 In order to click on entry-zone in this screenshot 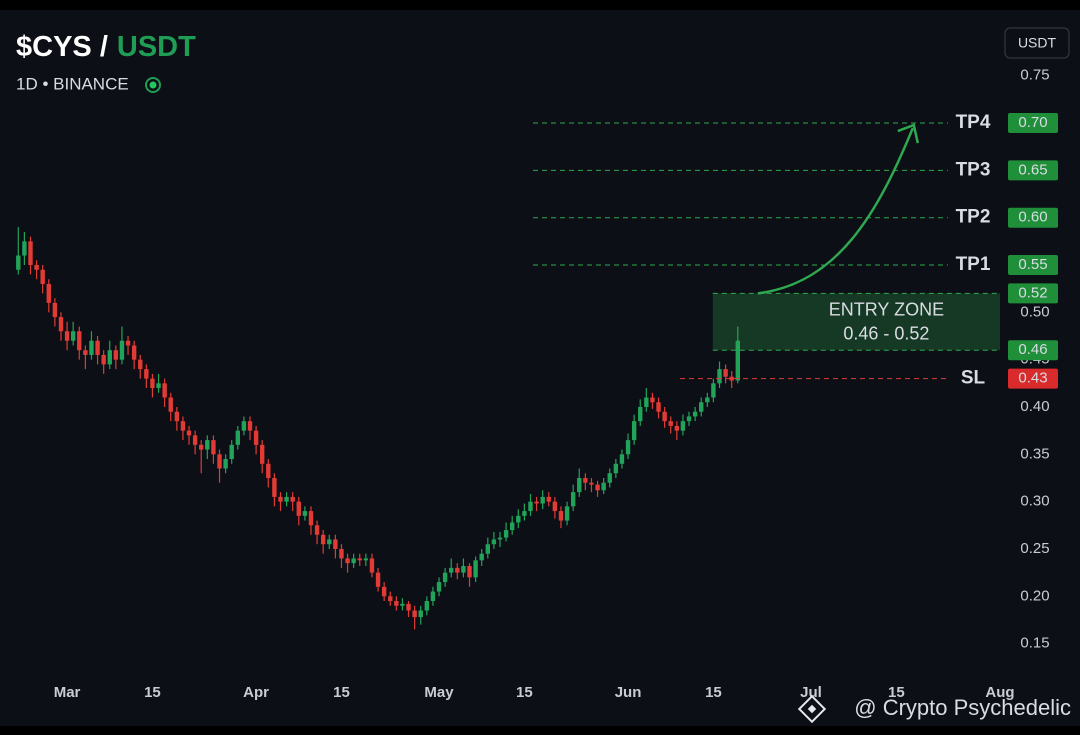, I will do `click(856, 322)`.